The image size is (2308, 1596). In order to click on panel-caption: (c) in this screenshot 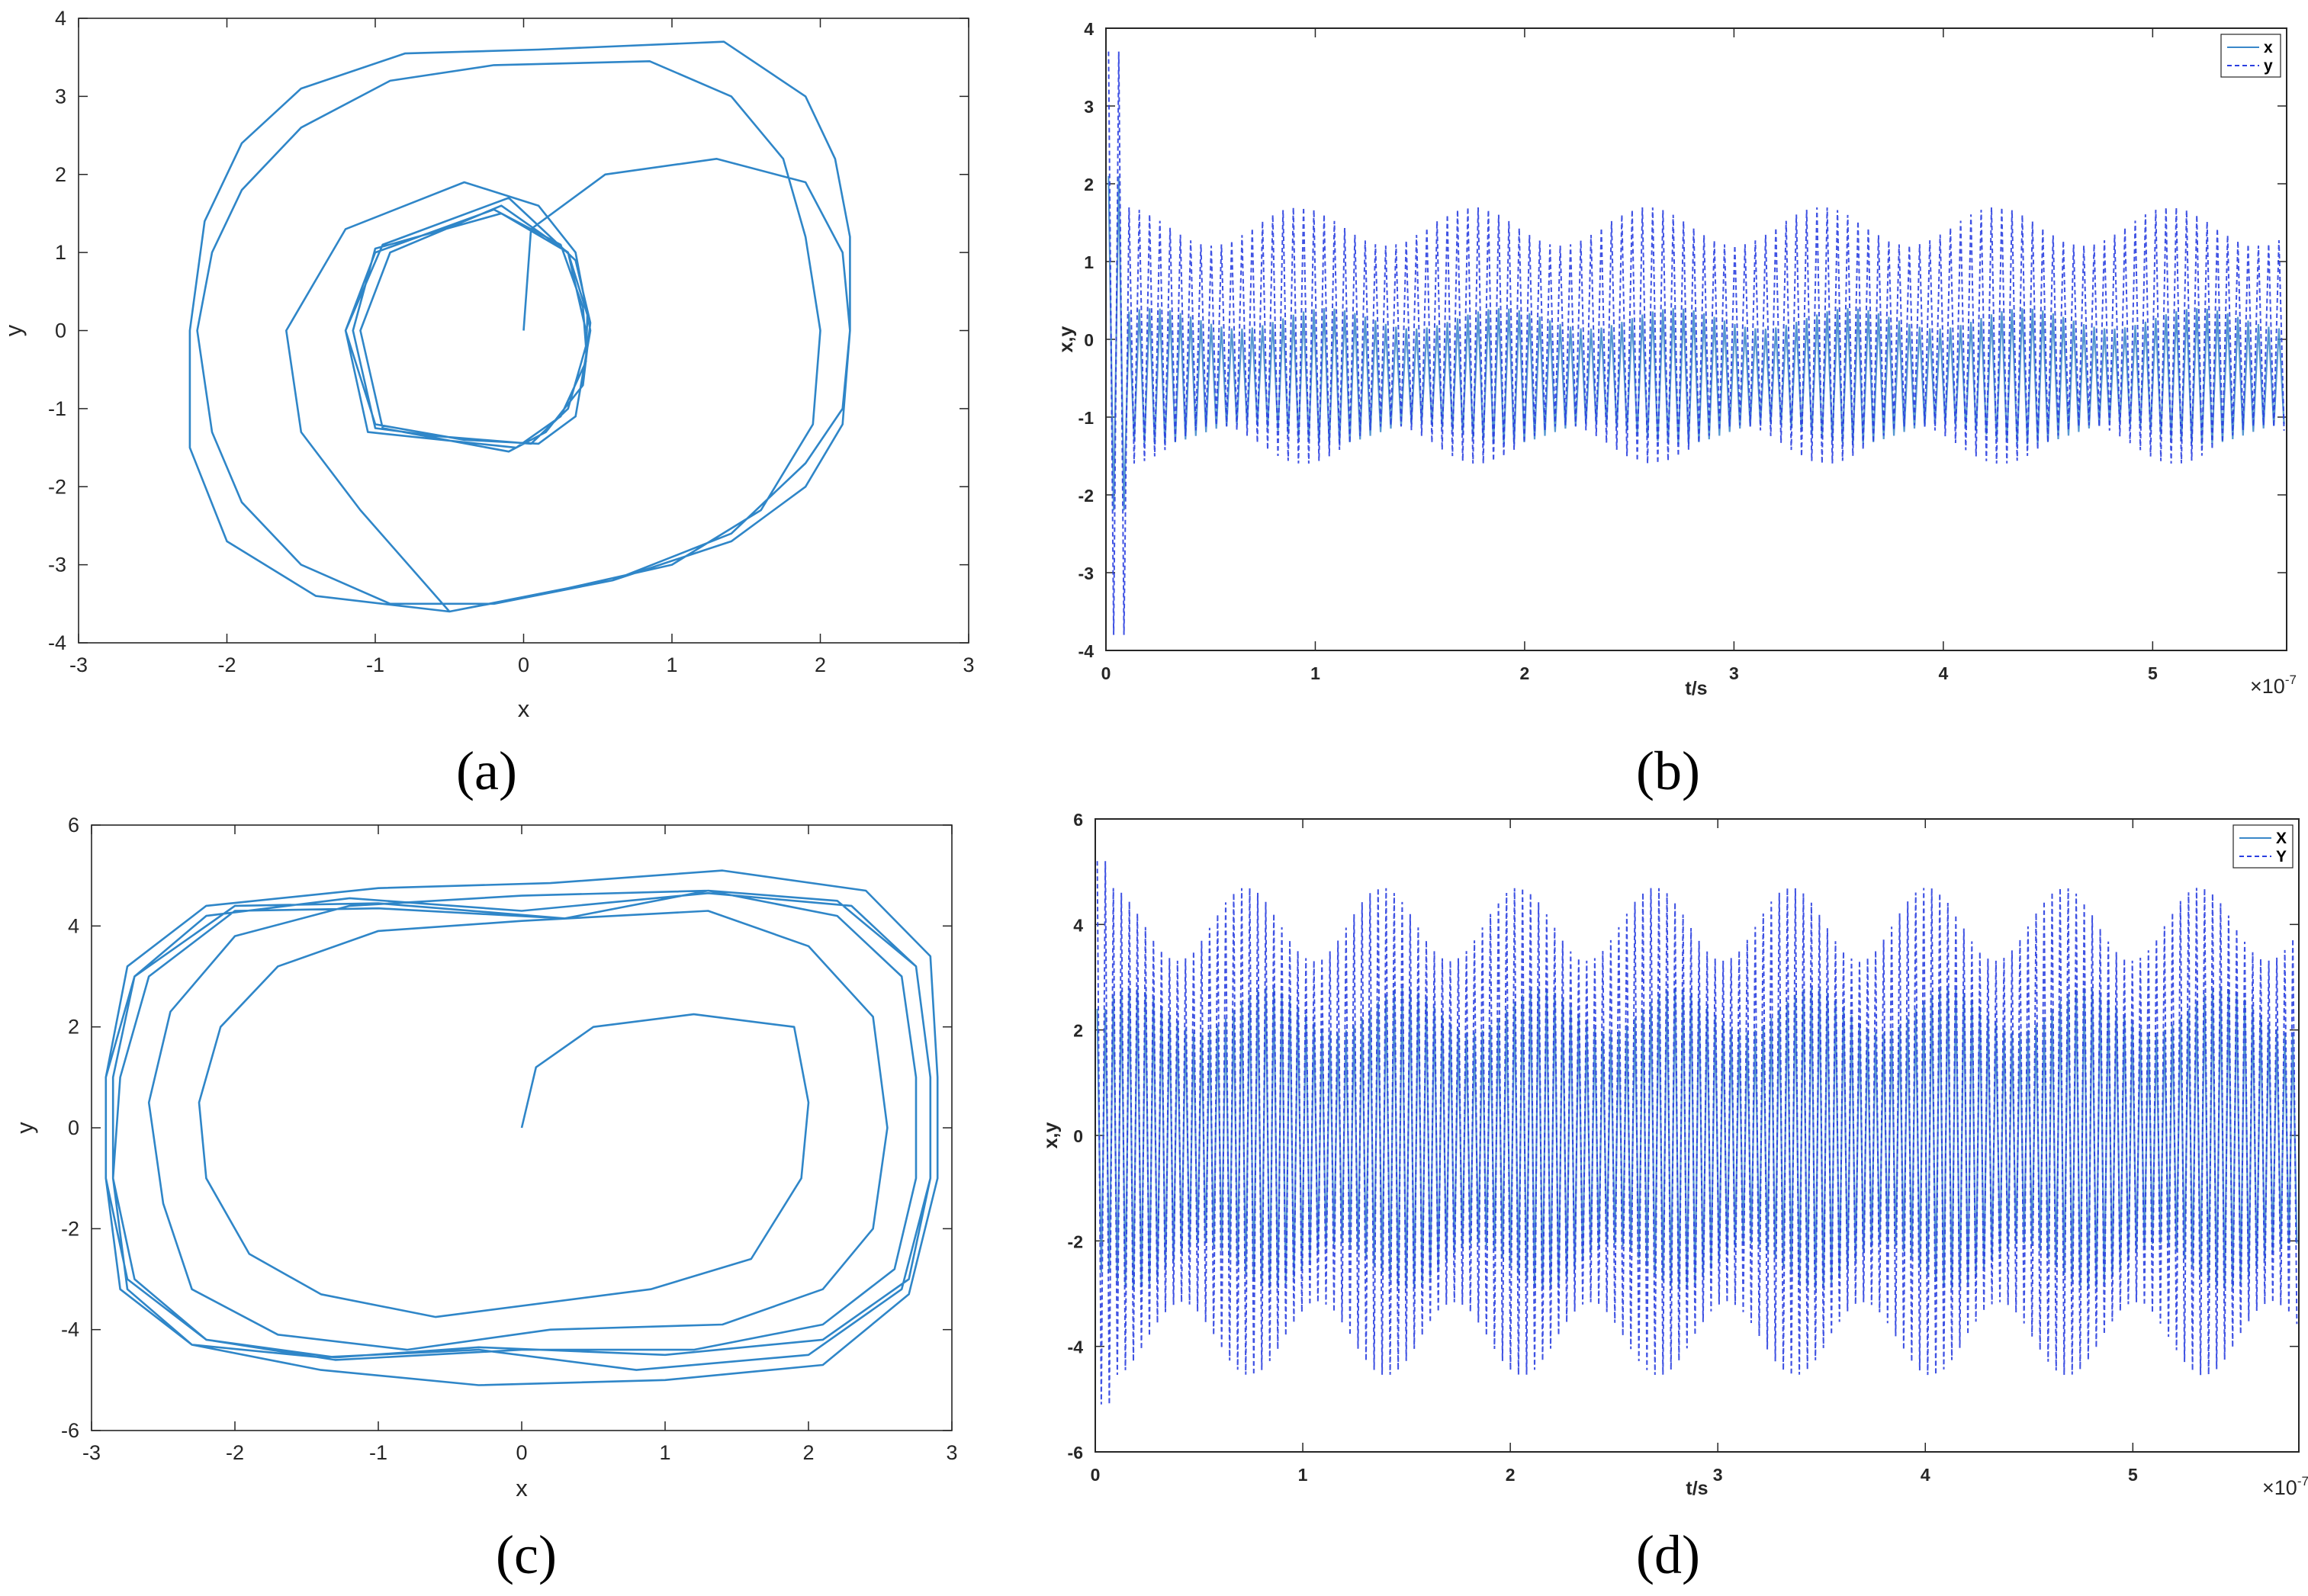, I will do `click(527, 1554)`.